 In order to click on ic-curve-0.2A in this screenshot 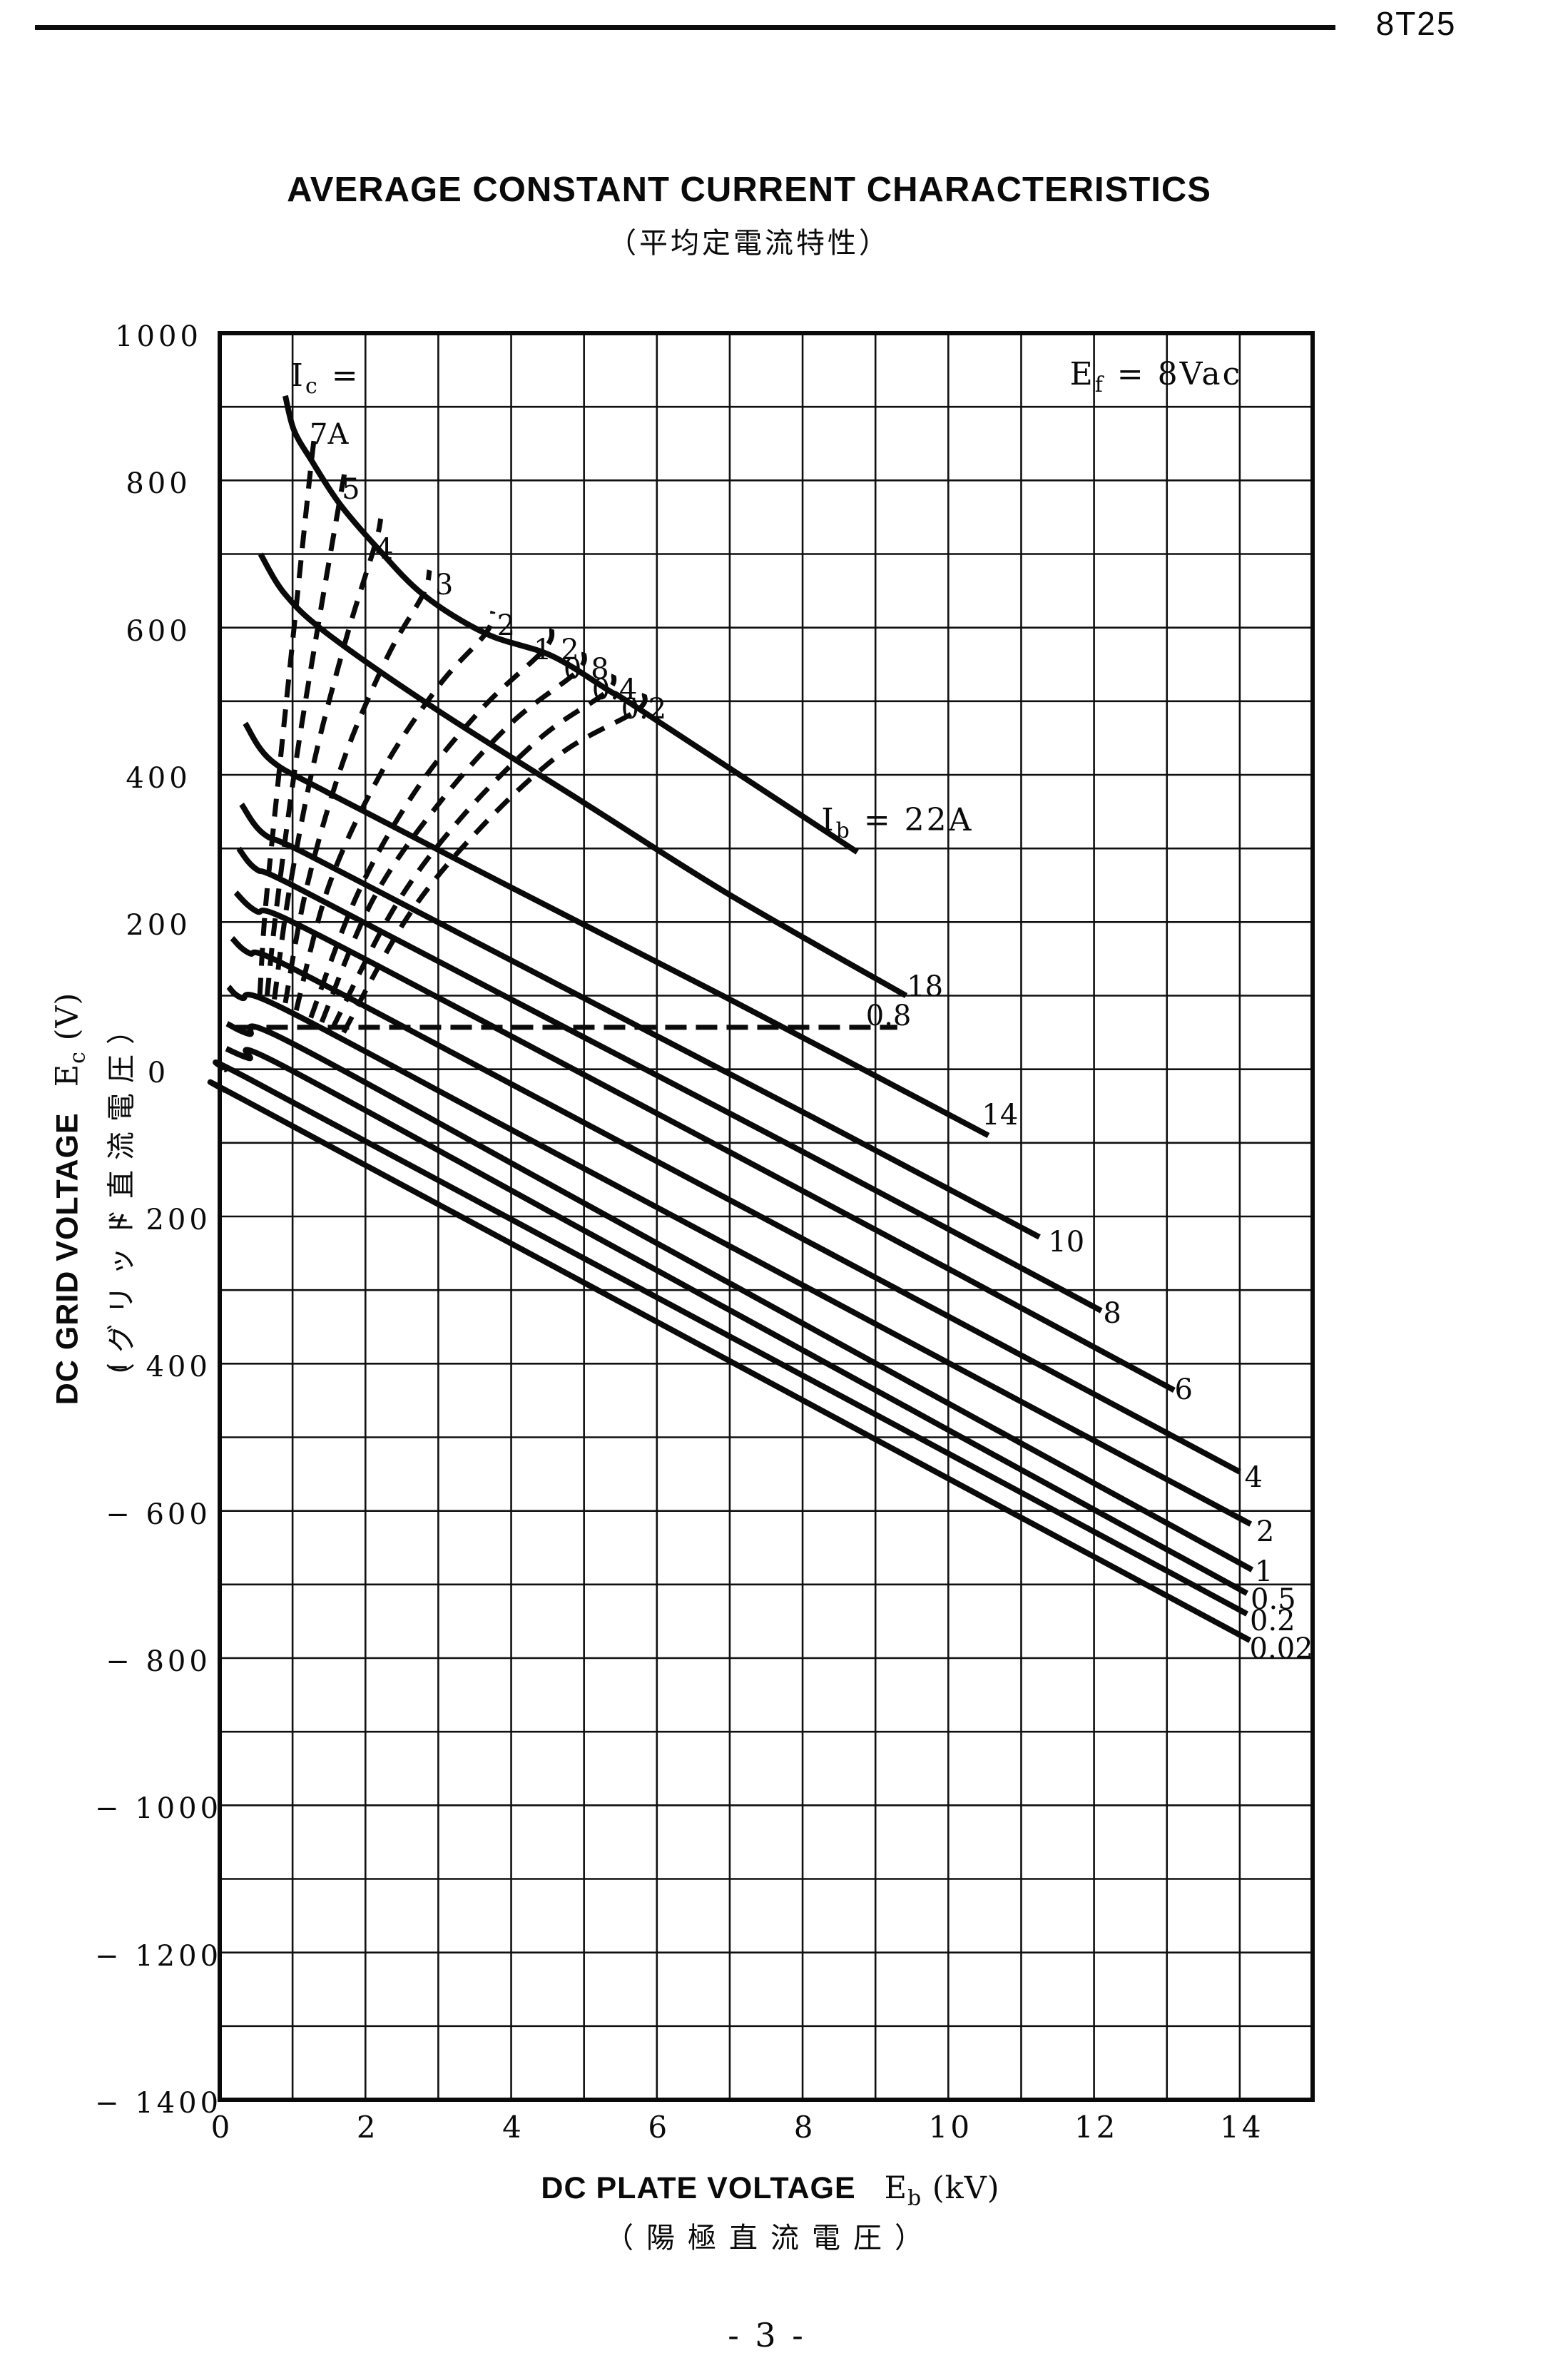, I will do `click(494, 863)`.